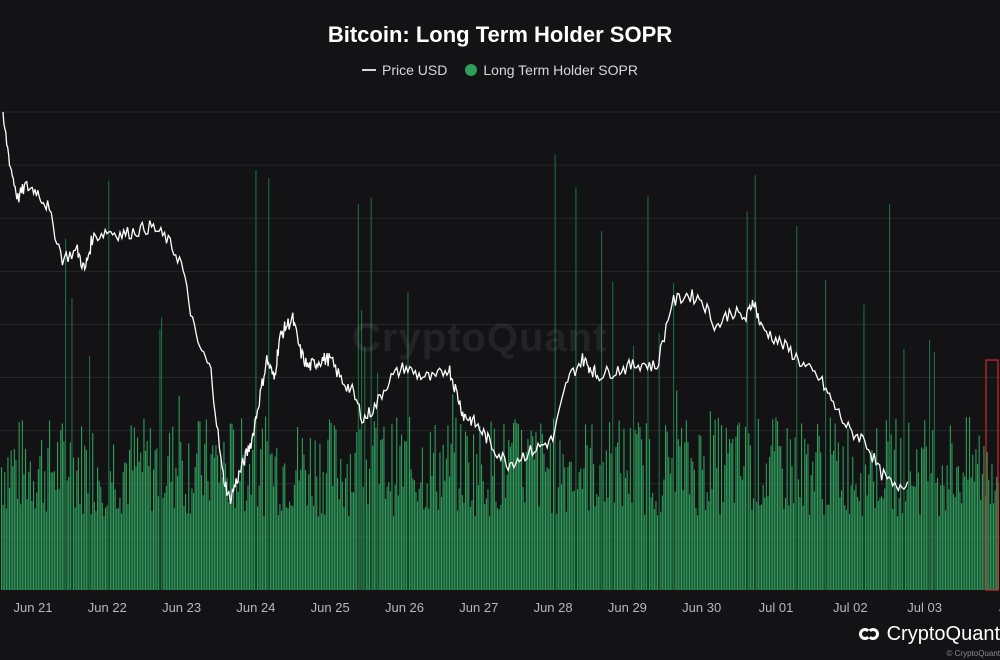 The width and height of the screenshot is (1000, 660). I want to click on legend-item-price: Price USD, so click(404, 70).